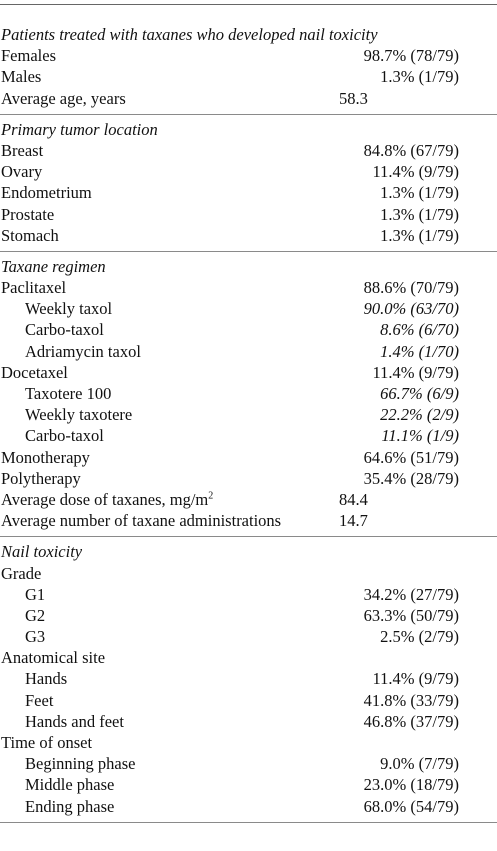 The height and width of the screenshot is (851, 497). What do you see at coordinates (22, 172) in the screenshot?
I see `row-label-text: Ovary` at bounding box center [22, 172].